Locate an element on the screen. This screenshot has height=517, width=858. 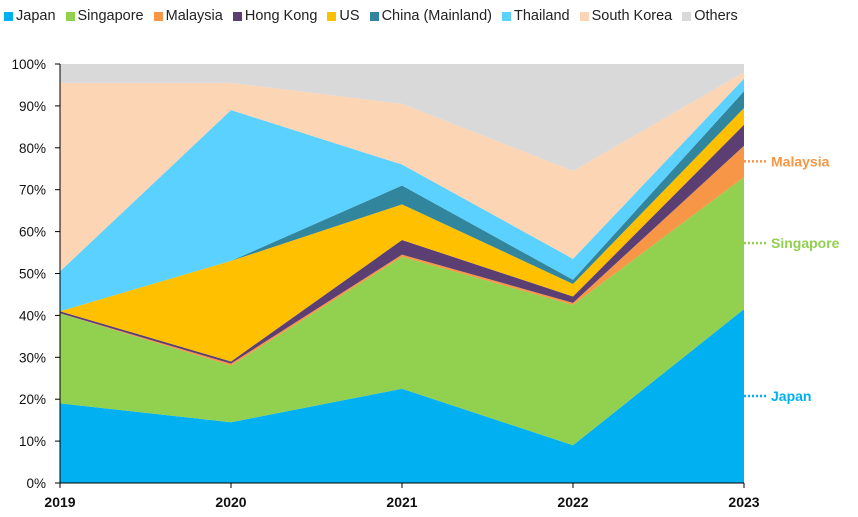
legend-item-south-korea: South Korea is located at coordinates (626, 16).